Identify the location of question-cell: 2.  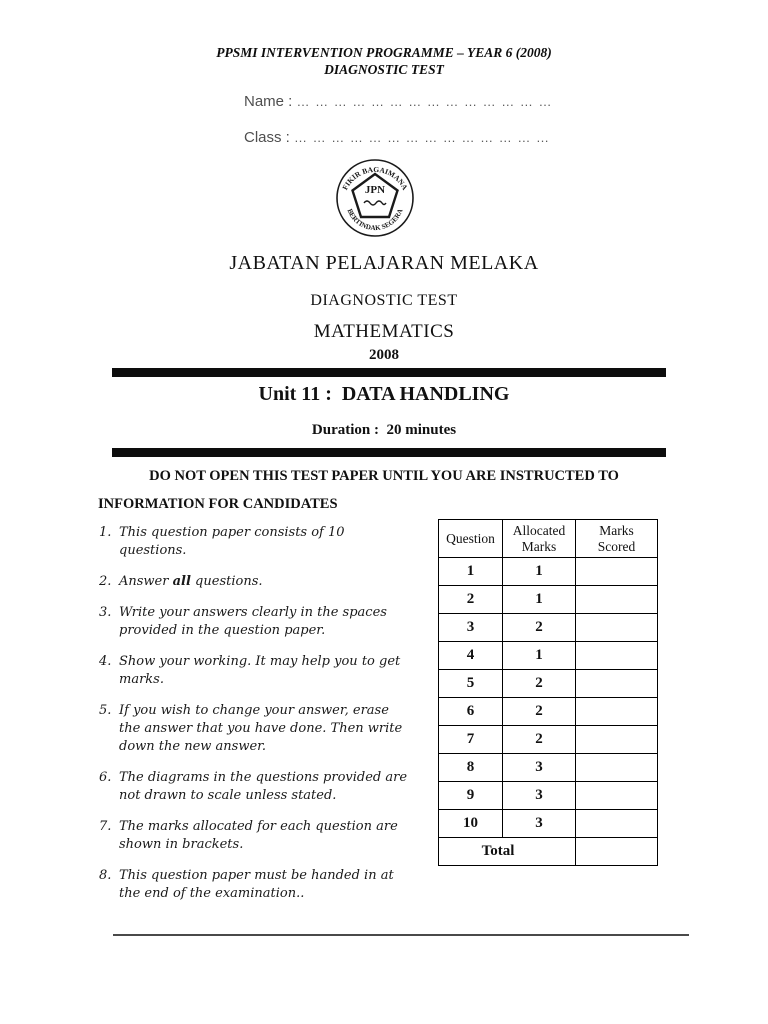
(470, 599).